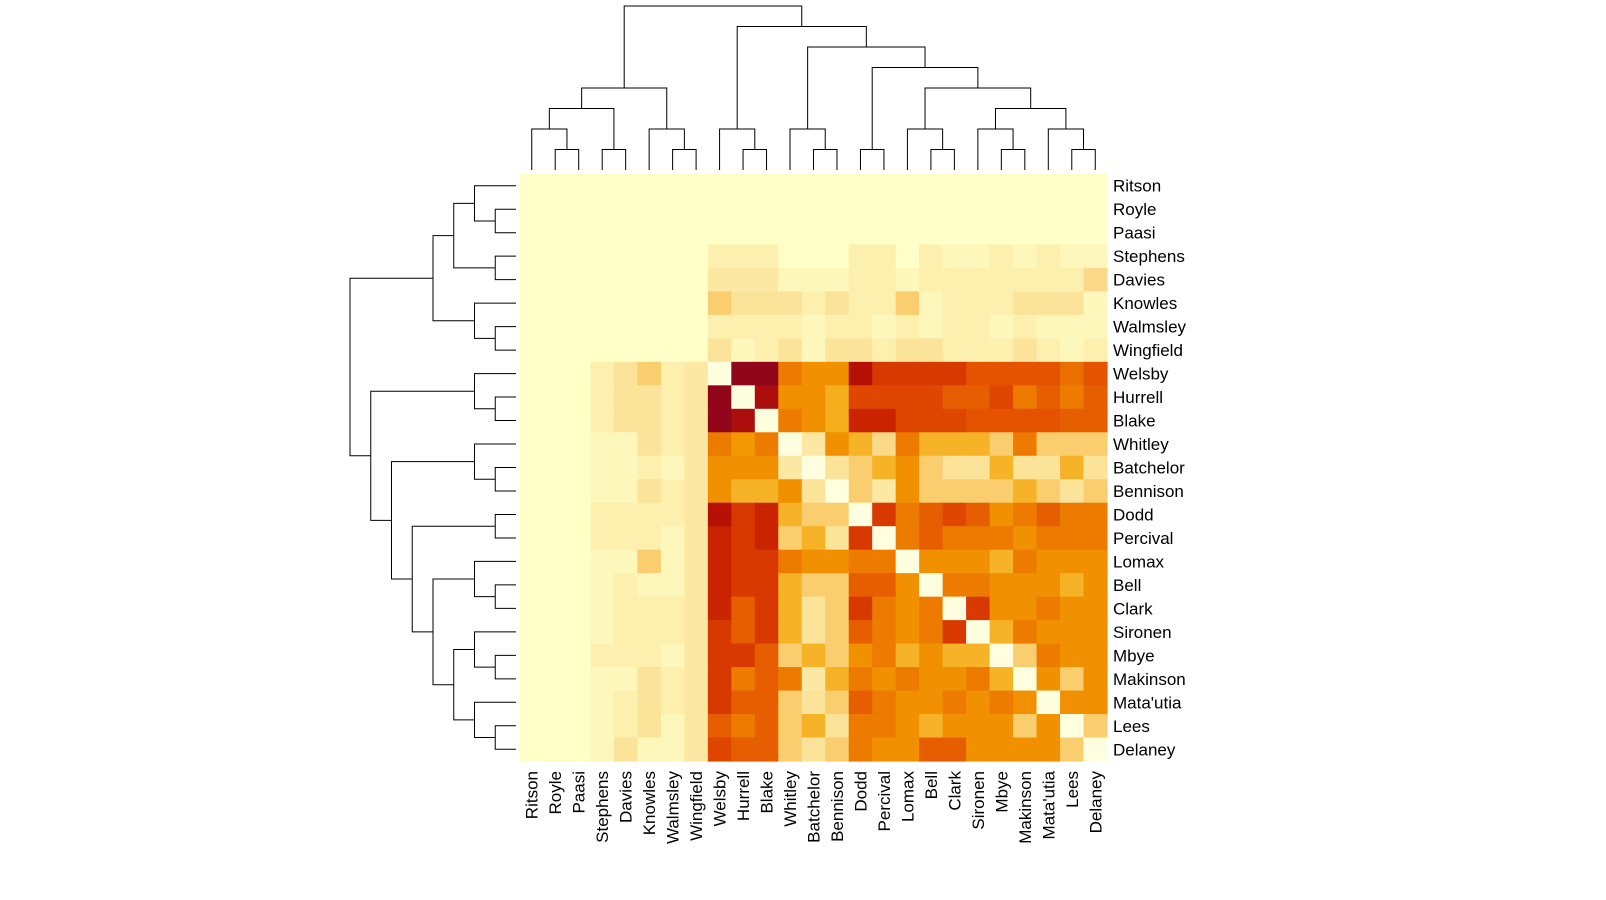 The height and width of the screenshot is (900, 1606). I want to click on column-label: Clark, so click(954, 791).